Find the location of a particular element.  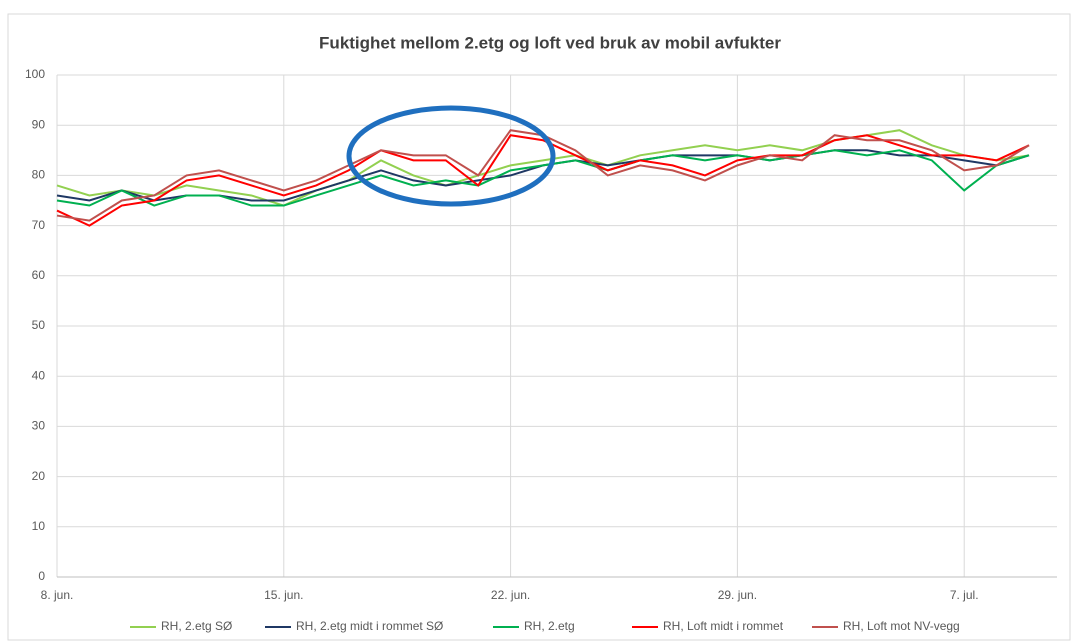

legend-label: RH, 2.etg is located at coordinates (549, 626).